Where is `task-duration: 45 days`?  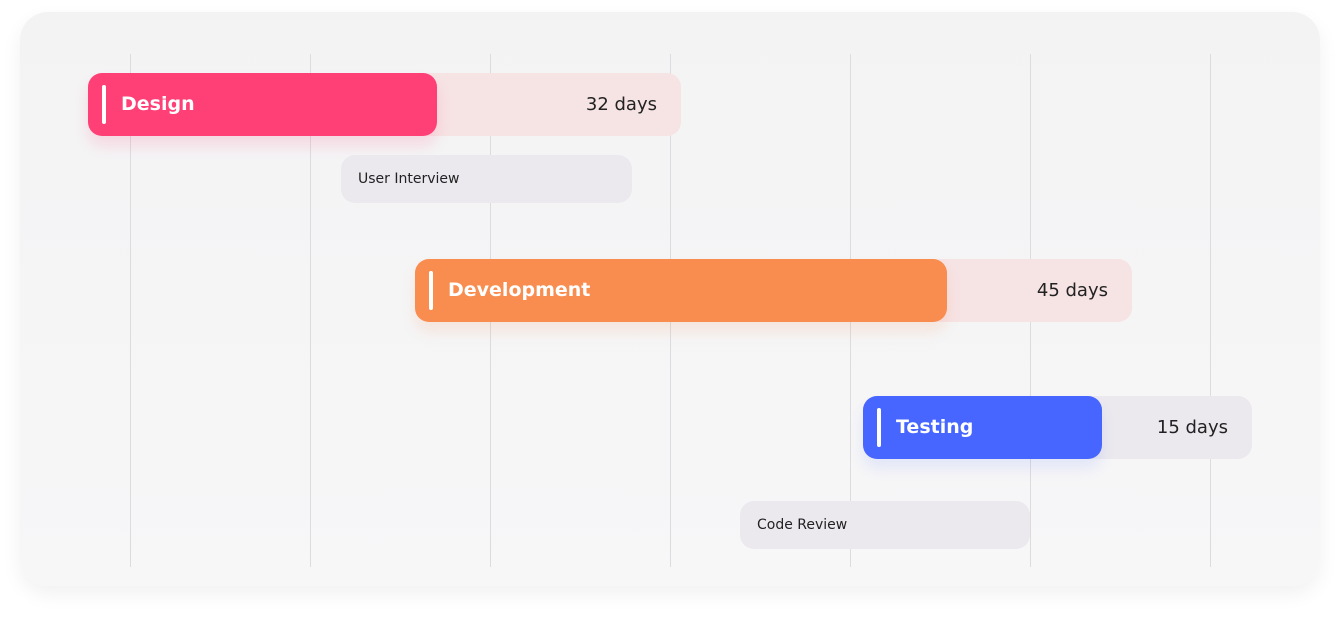
task-duration: 45 days is located at coordinates (1072, 290).